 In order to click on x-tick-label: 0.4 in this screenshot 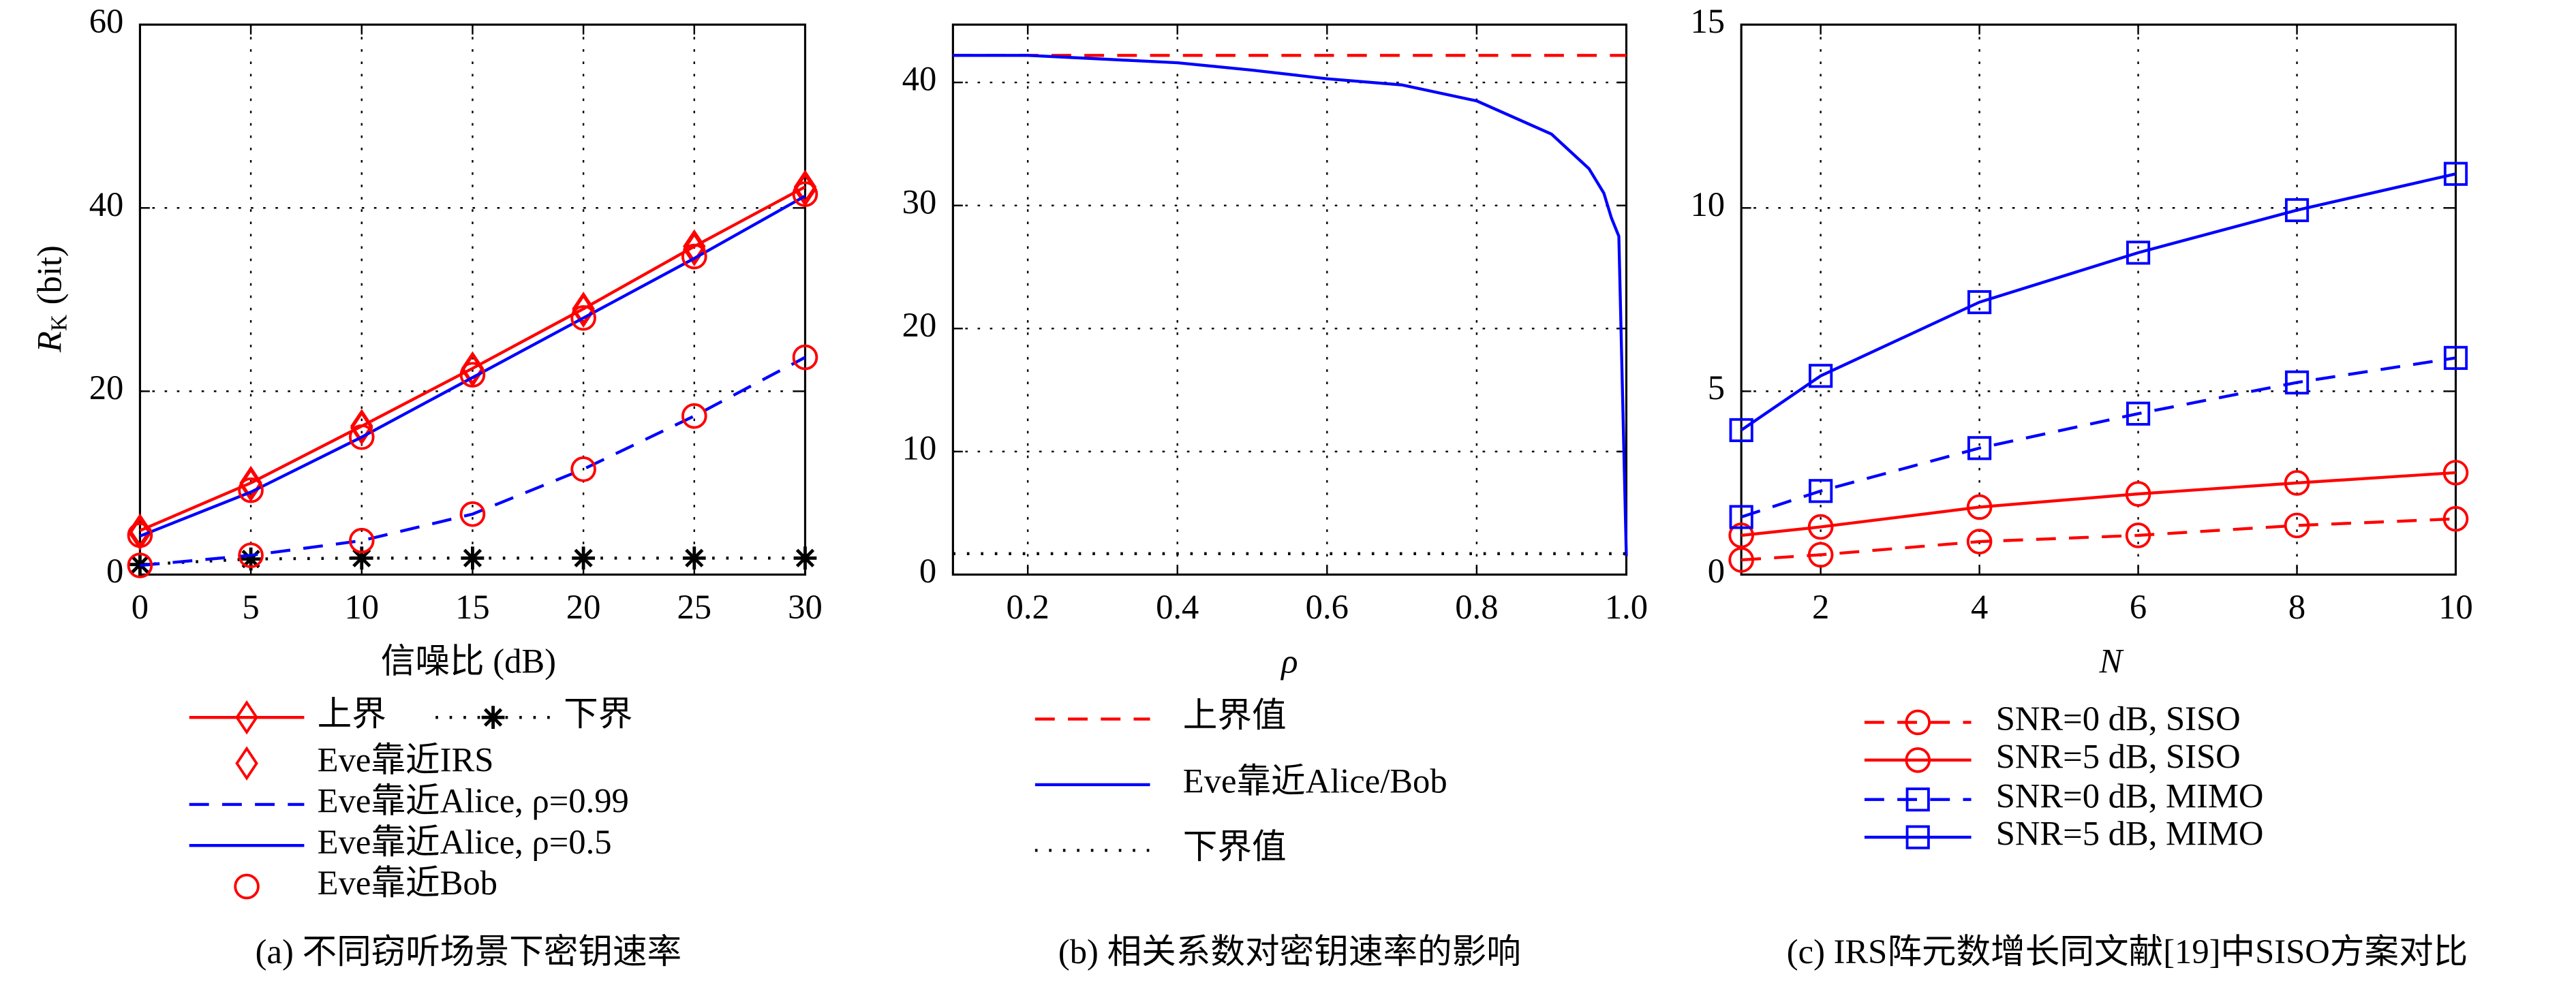, I will do `click(1177, 607)`.